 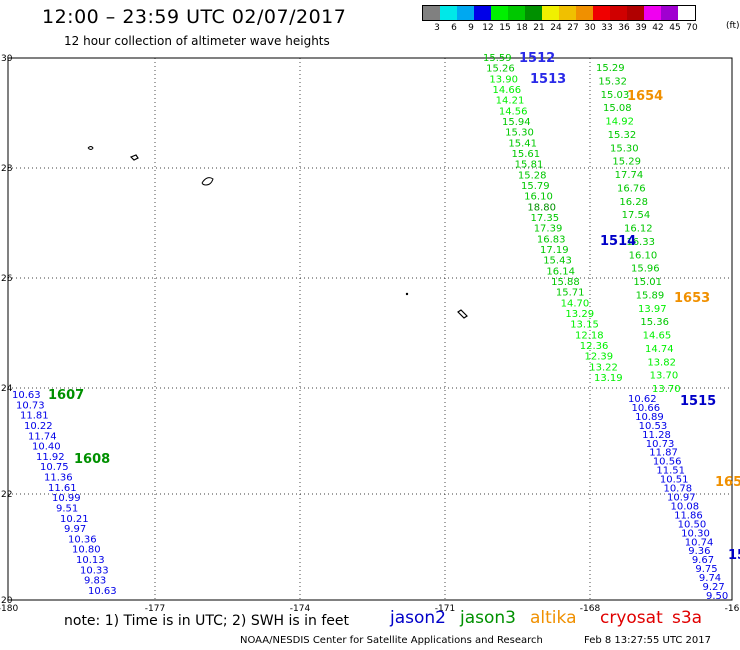 I want to click on legend-label: 18, so click(x=522, y=28).